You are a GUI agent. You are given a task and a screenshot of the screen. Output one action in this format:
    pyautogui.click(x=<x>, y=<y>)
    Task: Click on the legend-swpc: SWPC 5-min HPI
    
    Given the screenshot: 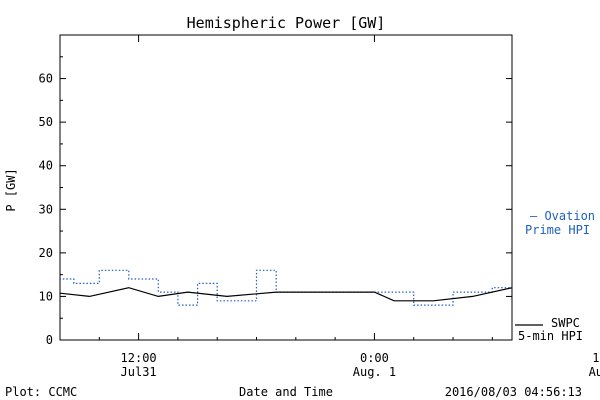 What is the action you would take?
    pyautogui.click(x=549, y=329)
    